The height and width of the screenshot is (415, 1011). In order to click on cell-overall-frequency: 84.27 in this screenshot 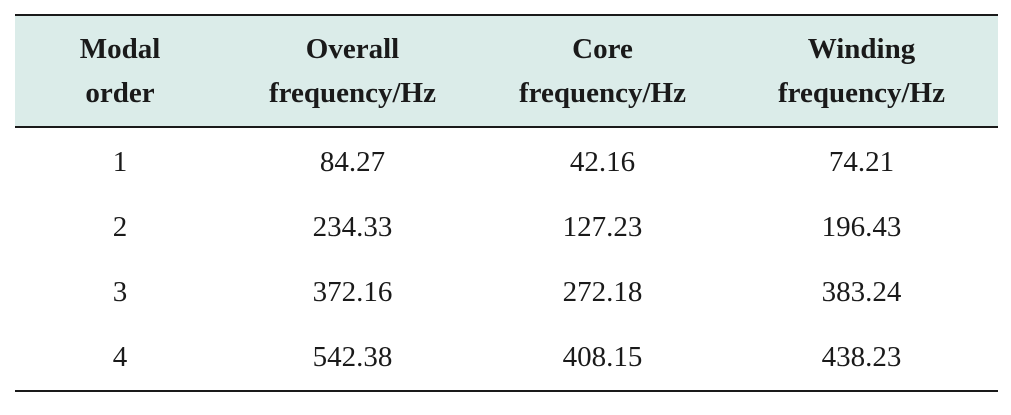, I will do `click(352, 162)`.